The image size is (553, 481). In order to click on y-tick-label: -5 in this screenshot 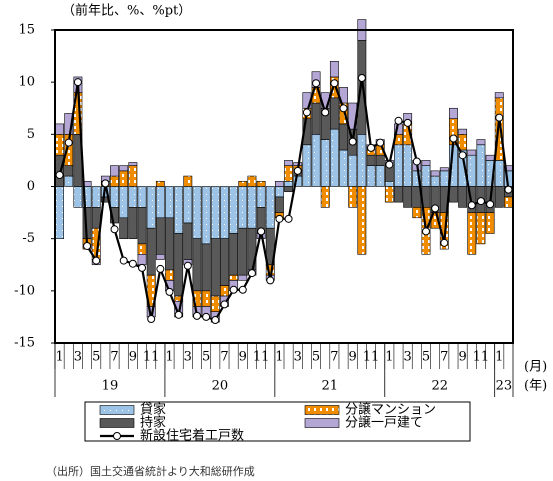, I will do `click(28, 238)`.